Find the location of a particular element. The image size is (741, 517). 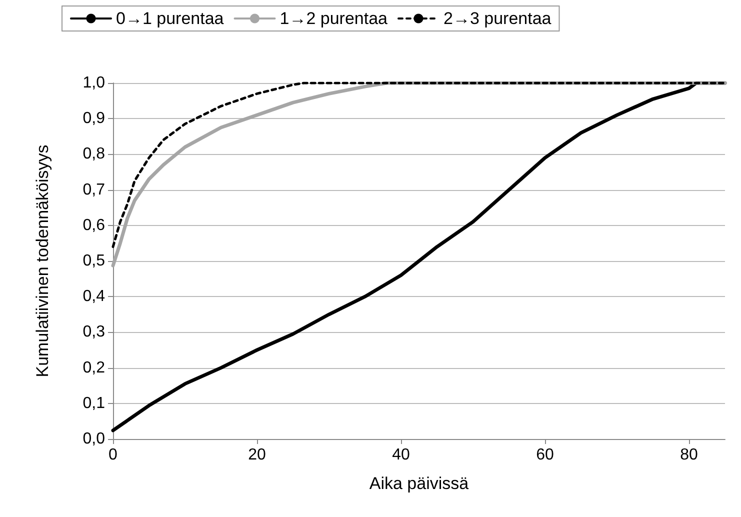

y-tick-label: 0,4 is located at coordinates (94, 297).